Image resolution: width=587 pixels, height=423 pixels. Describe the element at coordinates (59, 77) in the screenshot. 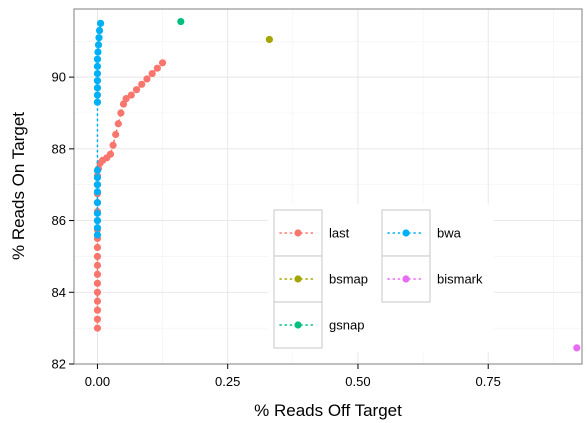

I see `y-tick-label: 90` at that location.